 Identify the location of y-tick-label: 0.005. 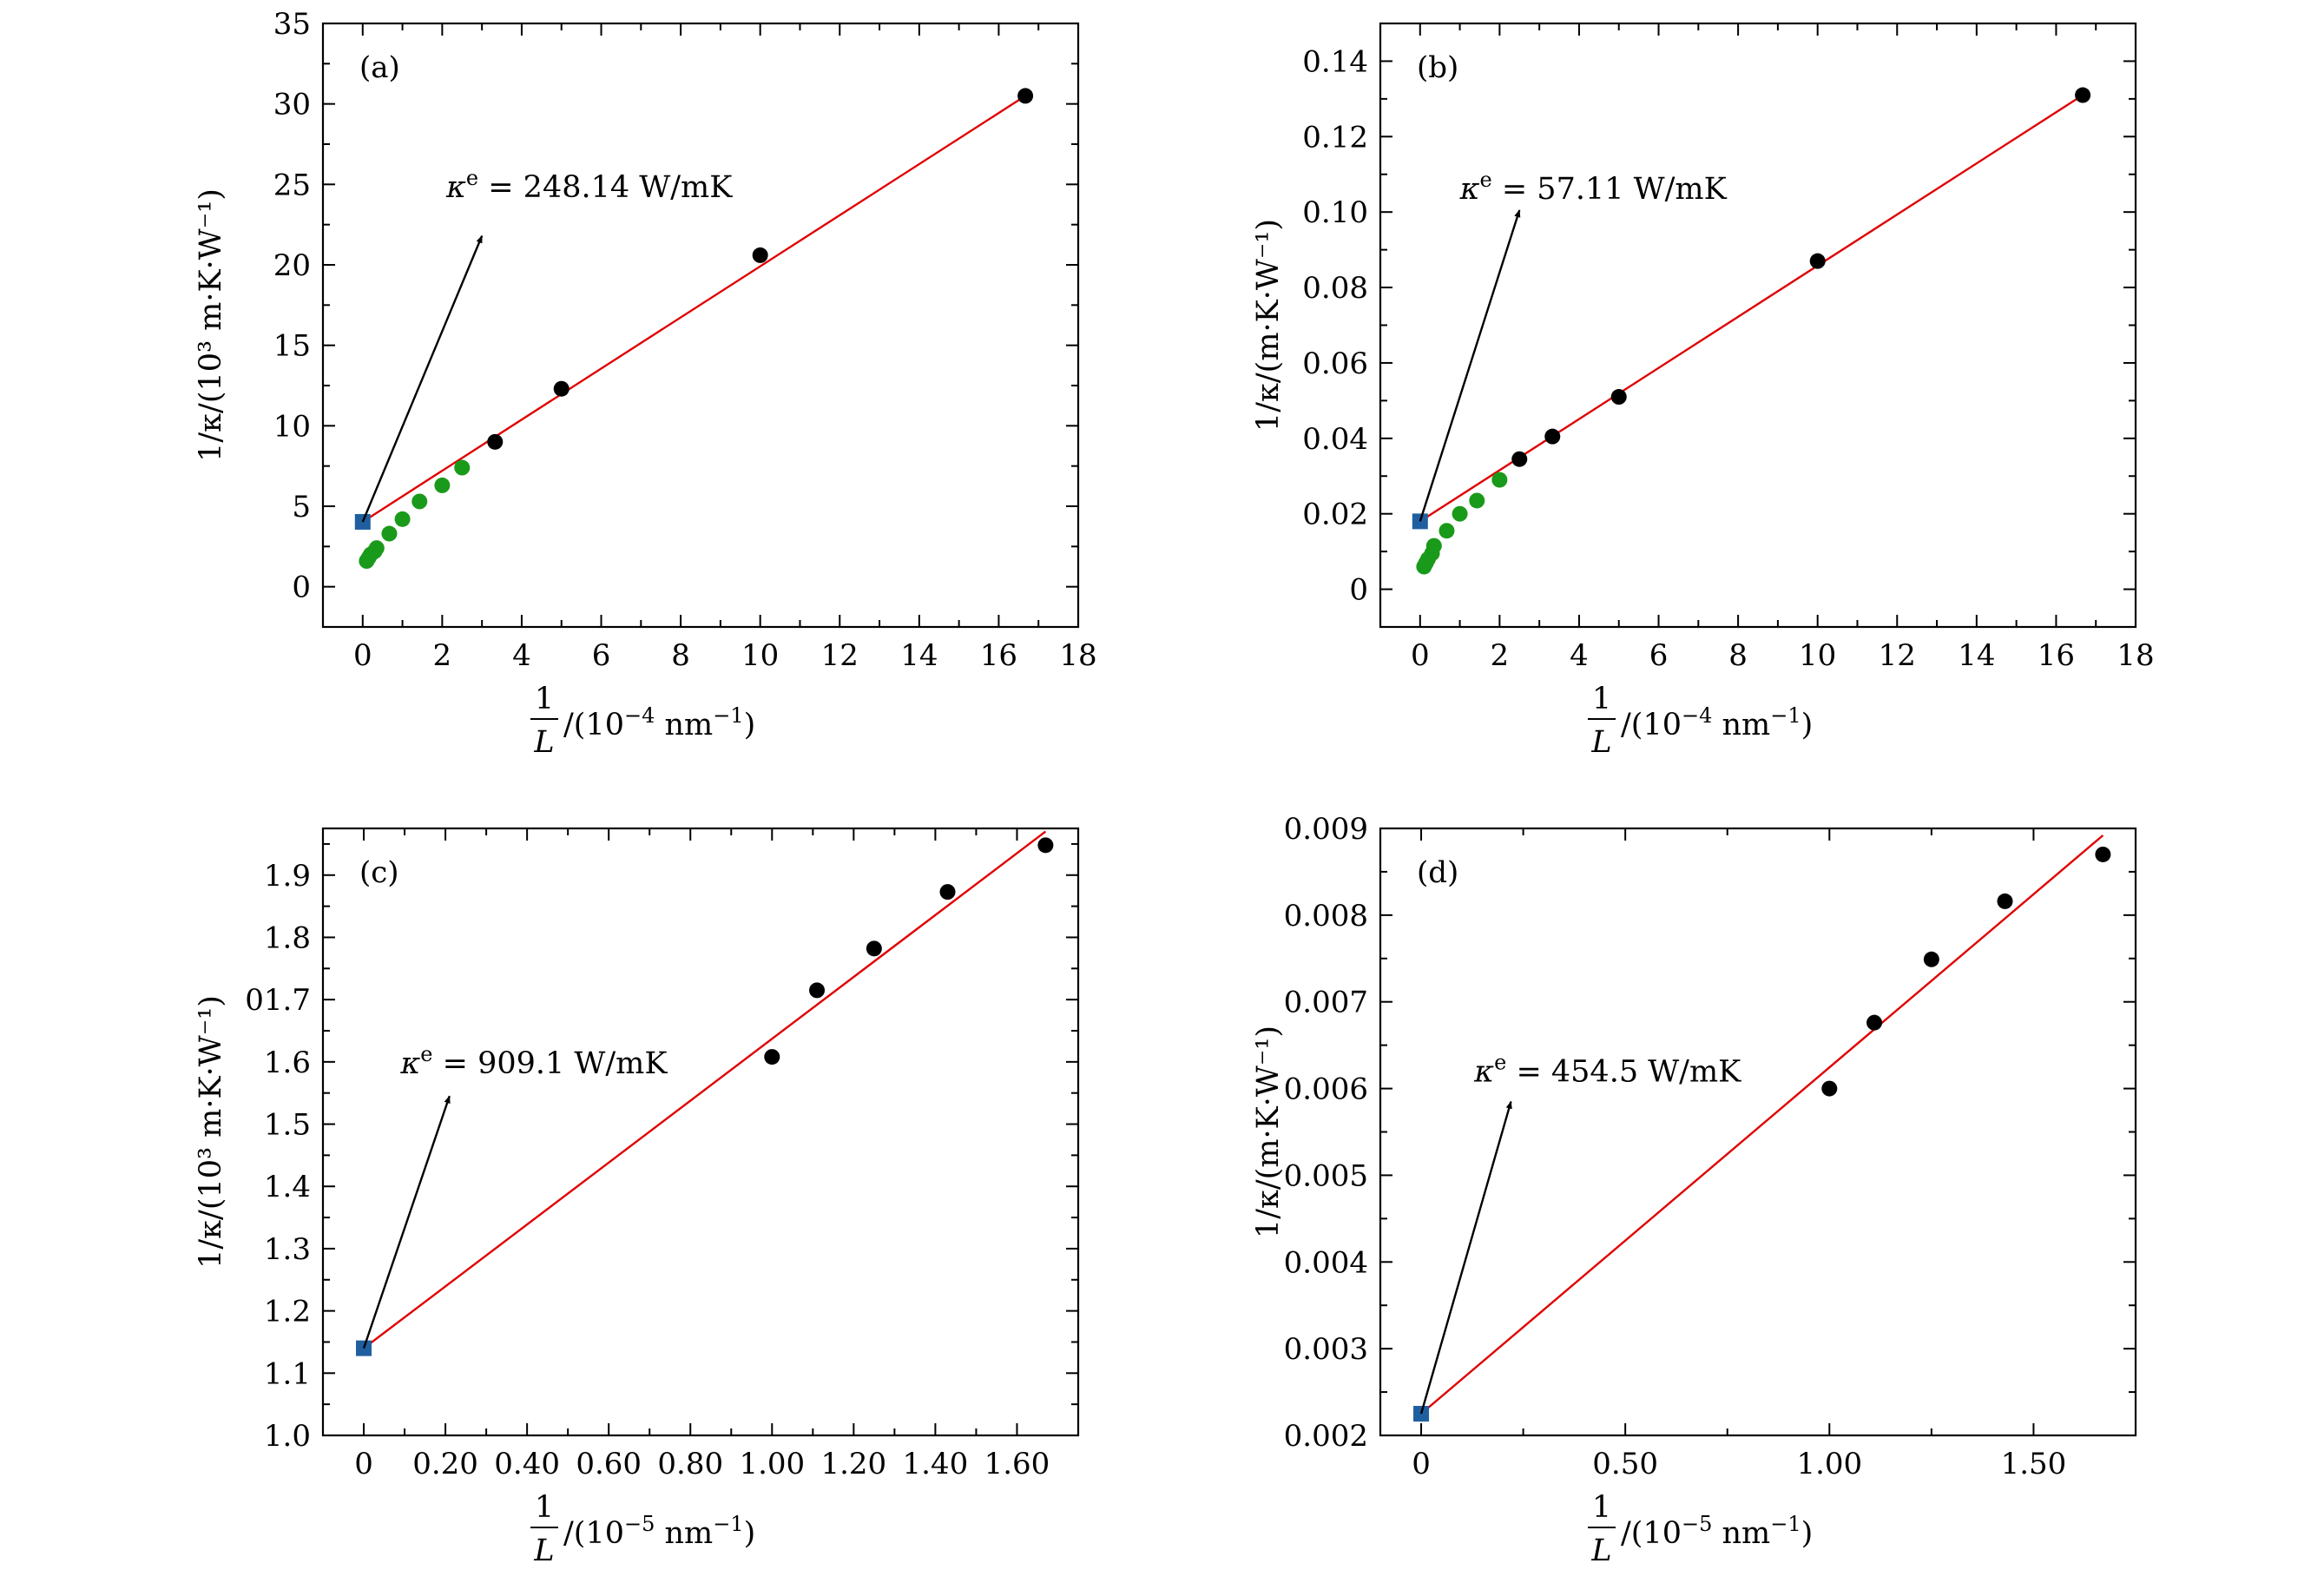
(1326, 1175).